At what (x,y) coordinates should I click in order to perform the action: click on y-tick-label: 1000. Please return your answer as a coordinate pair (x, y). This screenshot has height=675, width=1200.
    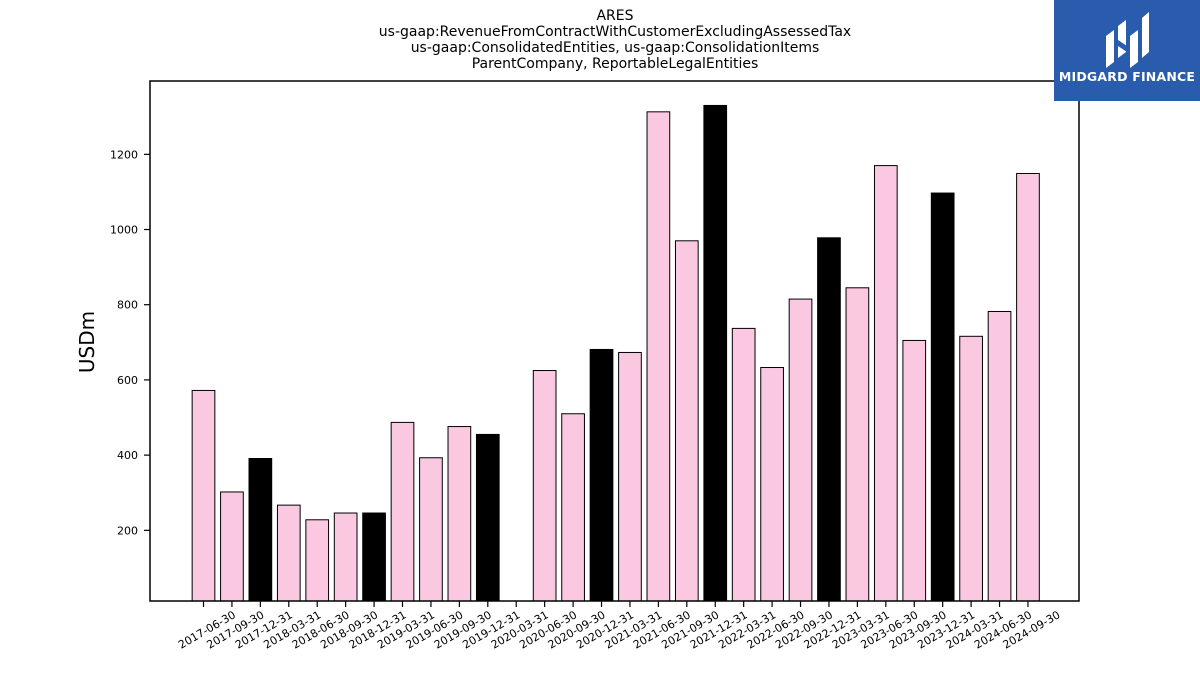
    Looking at the image, I should click on (124, 230).